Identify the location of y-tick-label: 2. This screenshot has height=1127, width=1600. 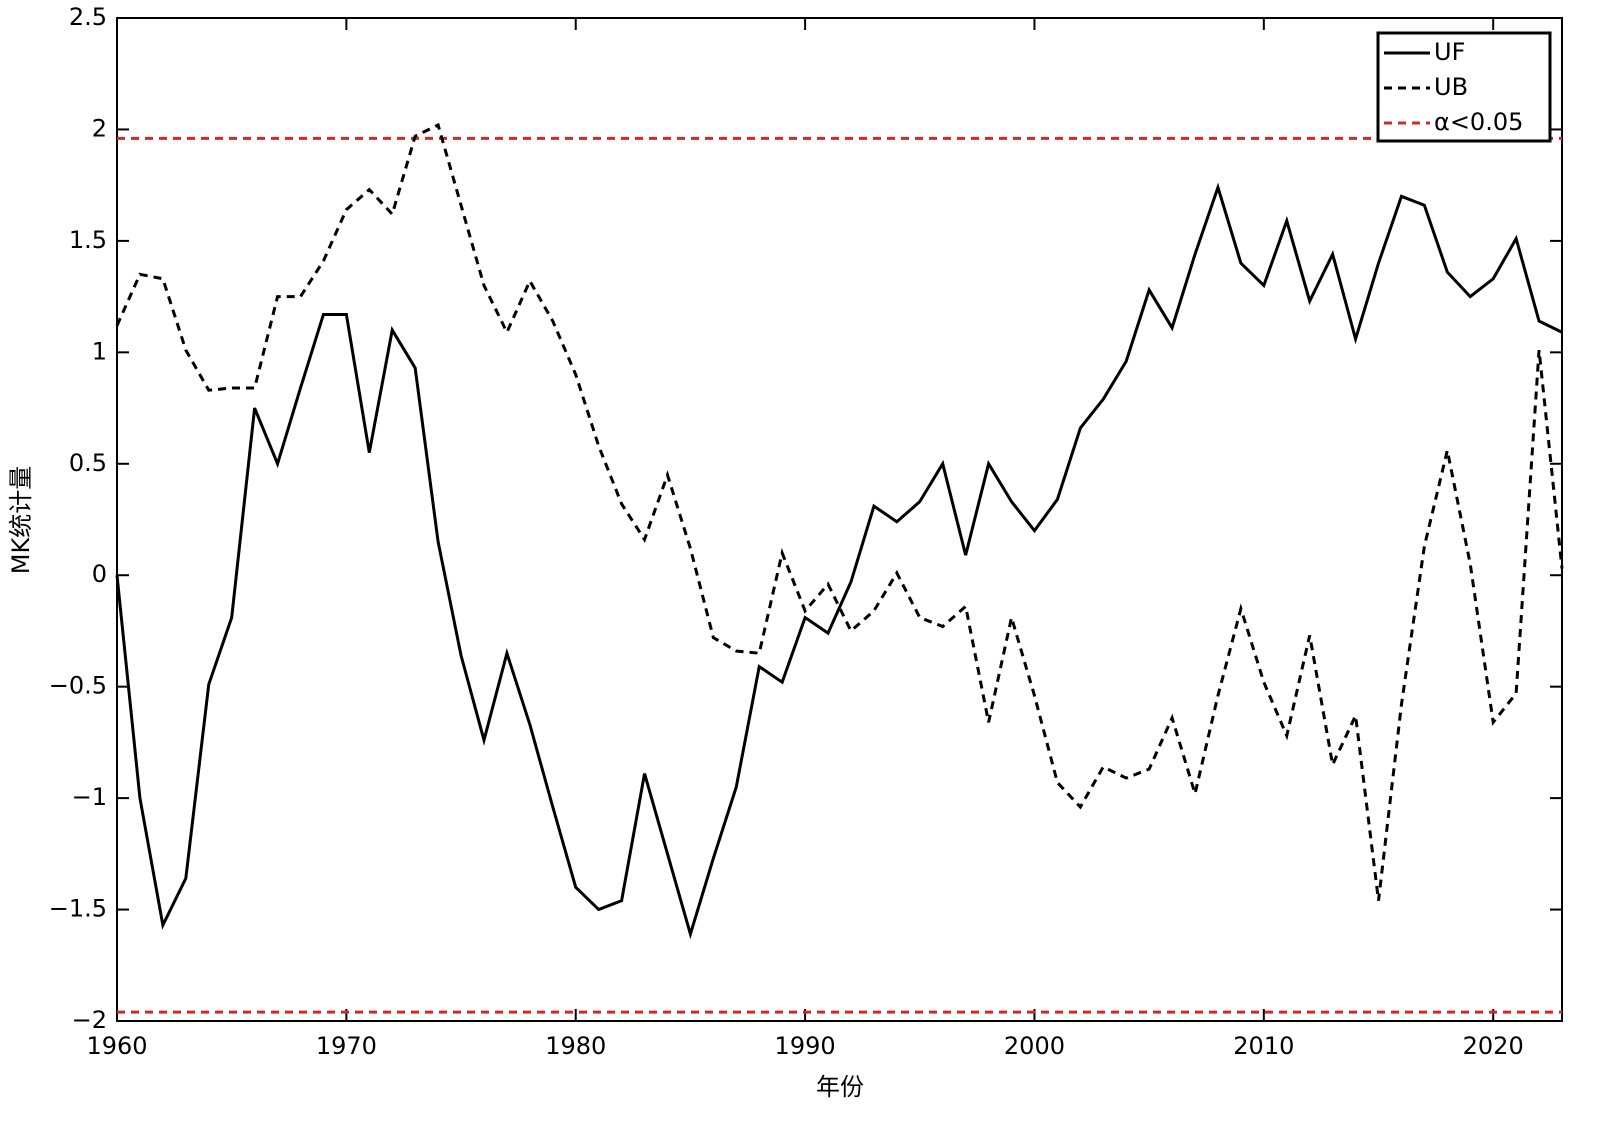
(99, 128).